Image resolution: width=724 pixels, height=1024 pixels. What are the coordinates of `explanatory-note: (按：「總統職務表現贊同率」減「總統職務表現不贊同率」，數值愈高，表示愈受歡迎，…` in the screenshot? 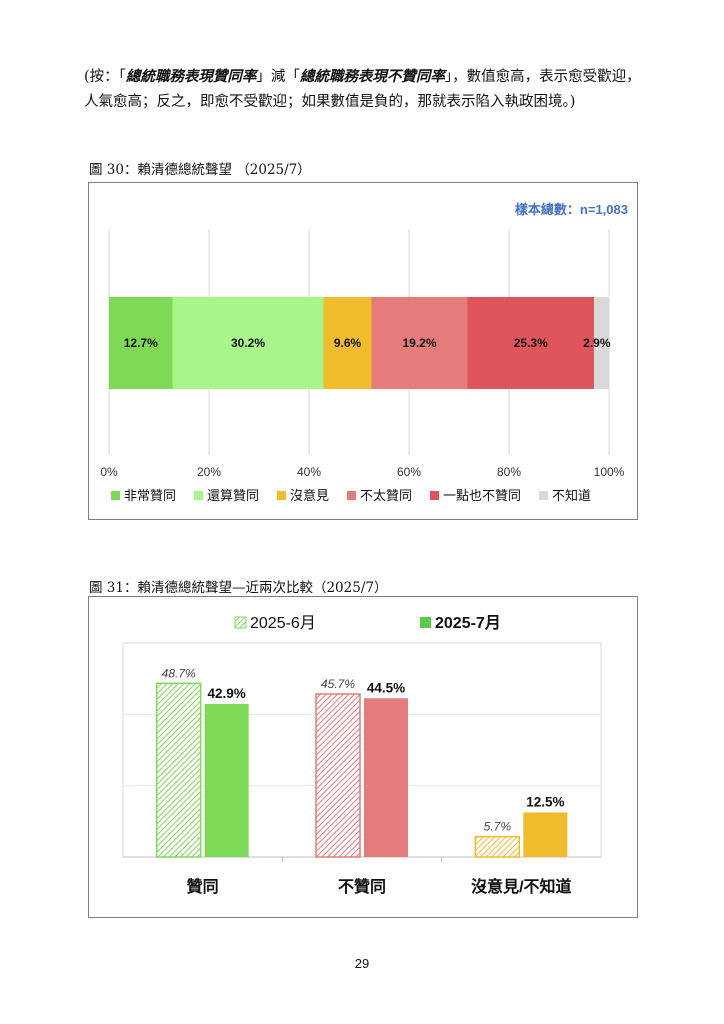 It's located at (364, 89).